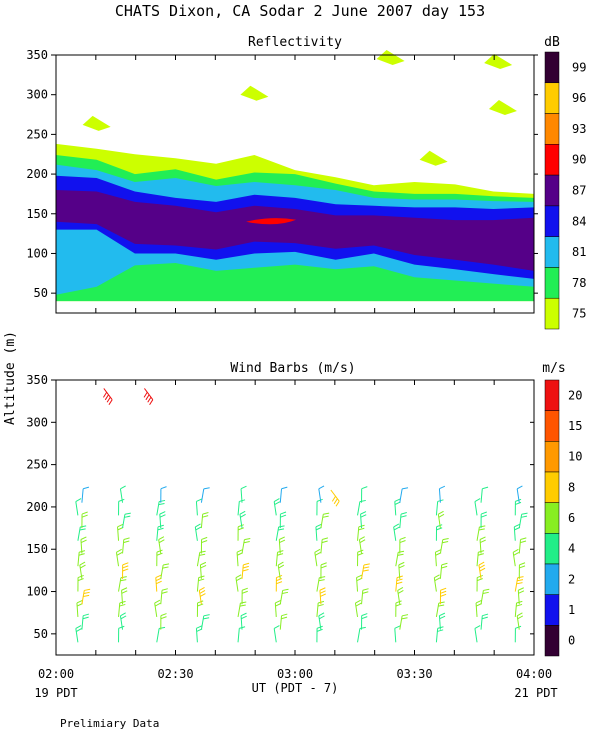 This screenshot has width=600, height=750. What do you see at coordinates (579, 314) in the screenshot?
I see `refl-colorbar-label: 75` at bounding box center [579, 314].